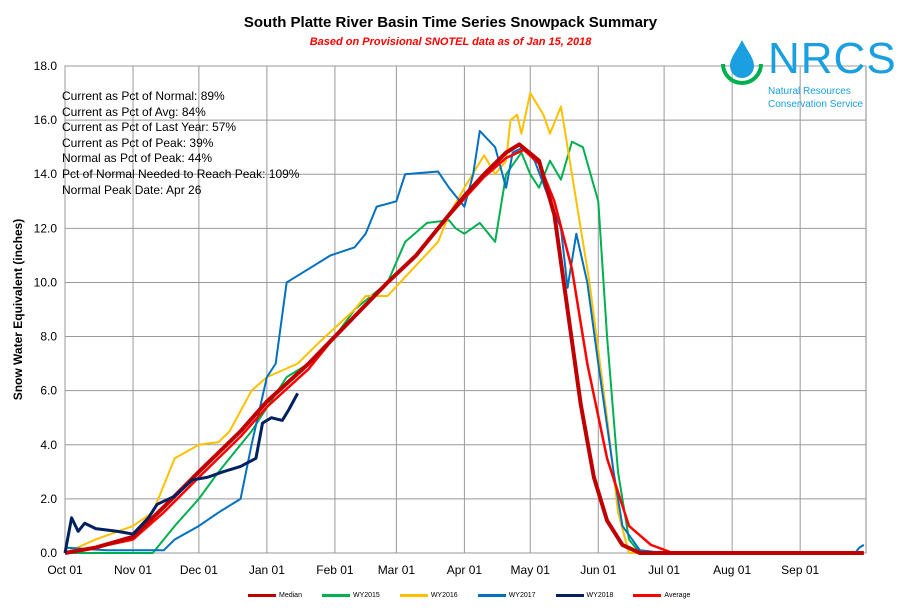 This screenshot has width=901, height=613. I want to click on legend-item: Median, so click(275, 595).